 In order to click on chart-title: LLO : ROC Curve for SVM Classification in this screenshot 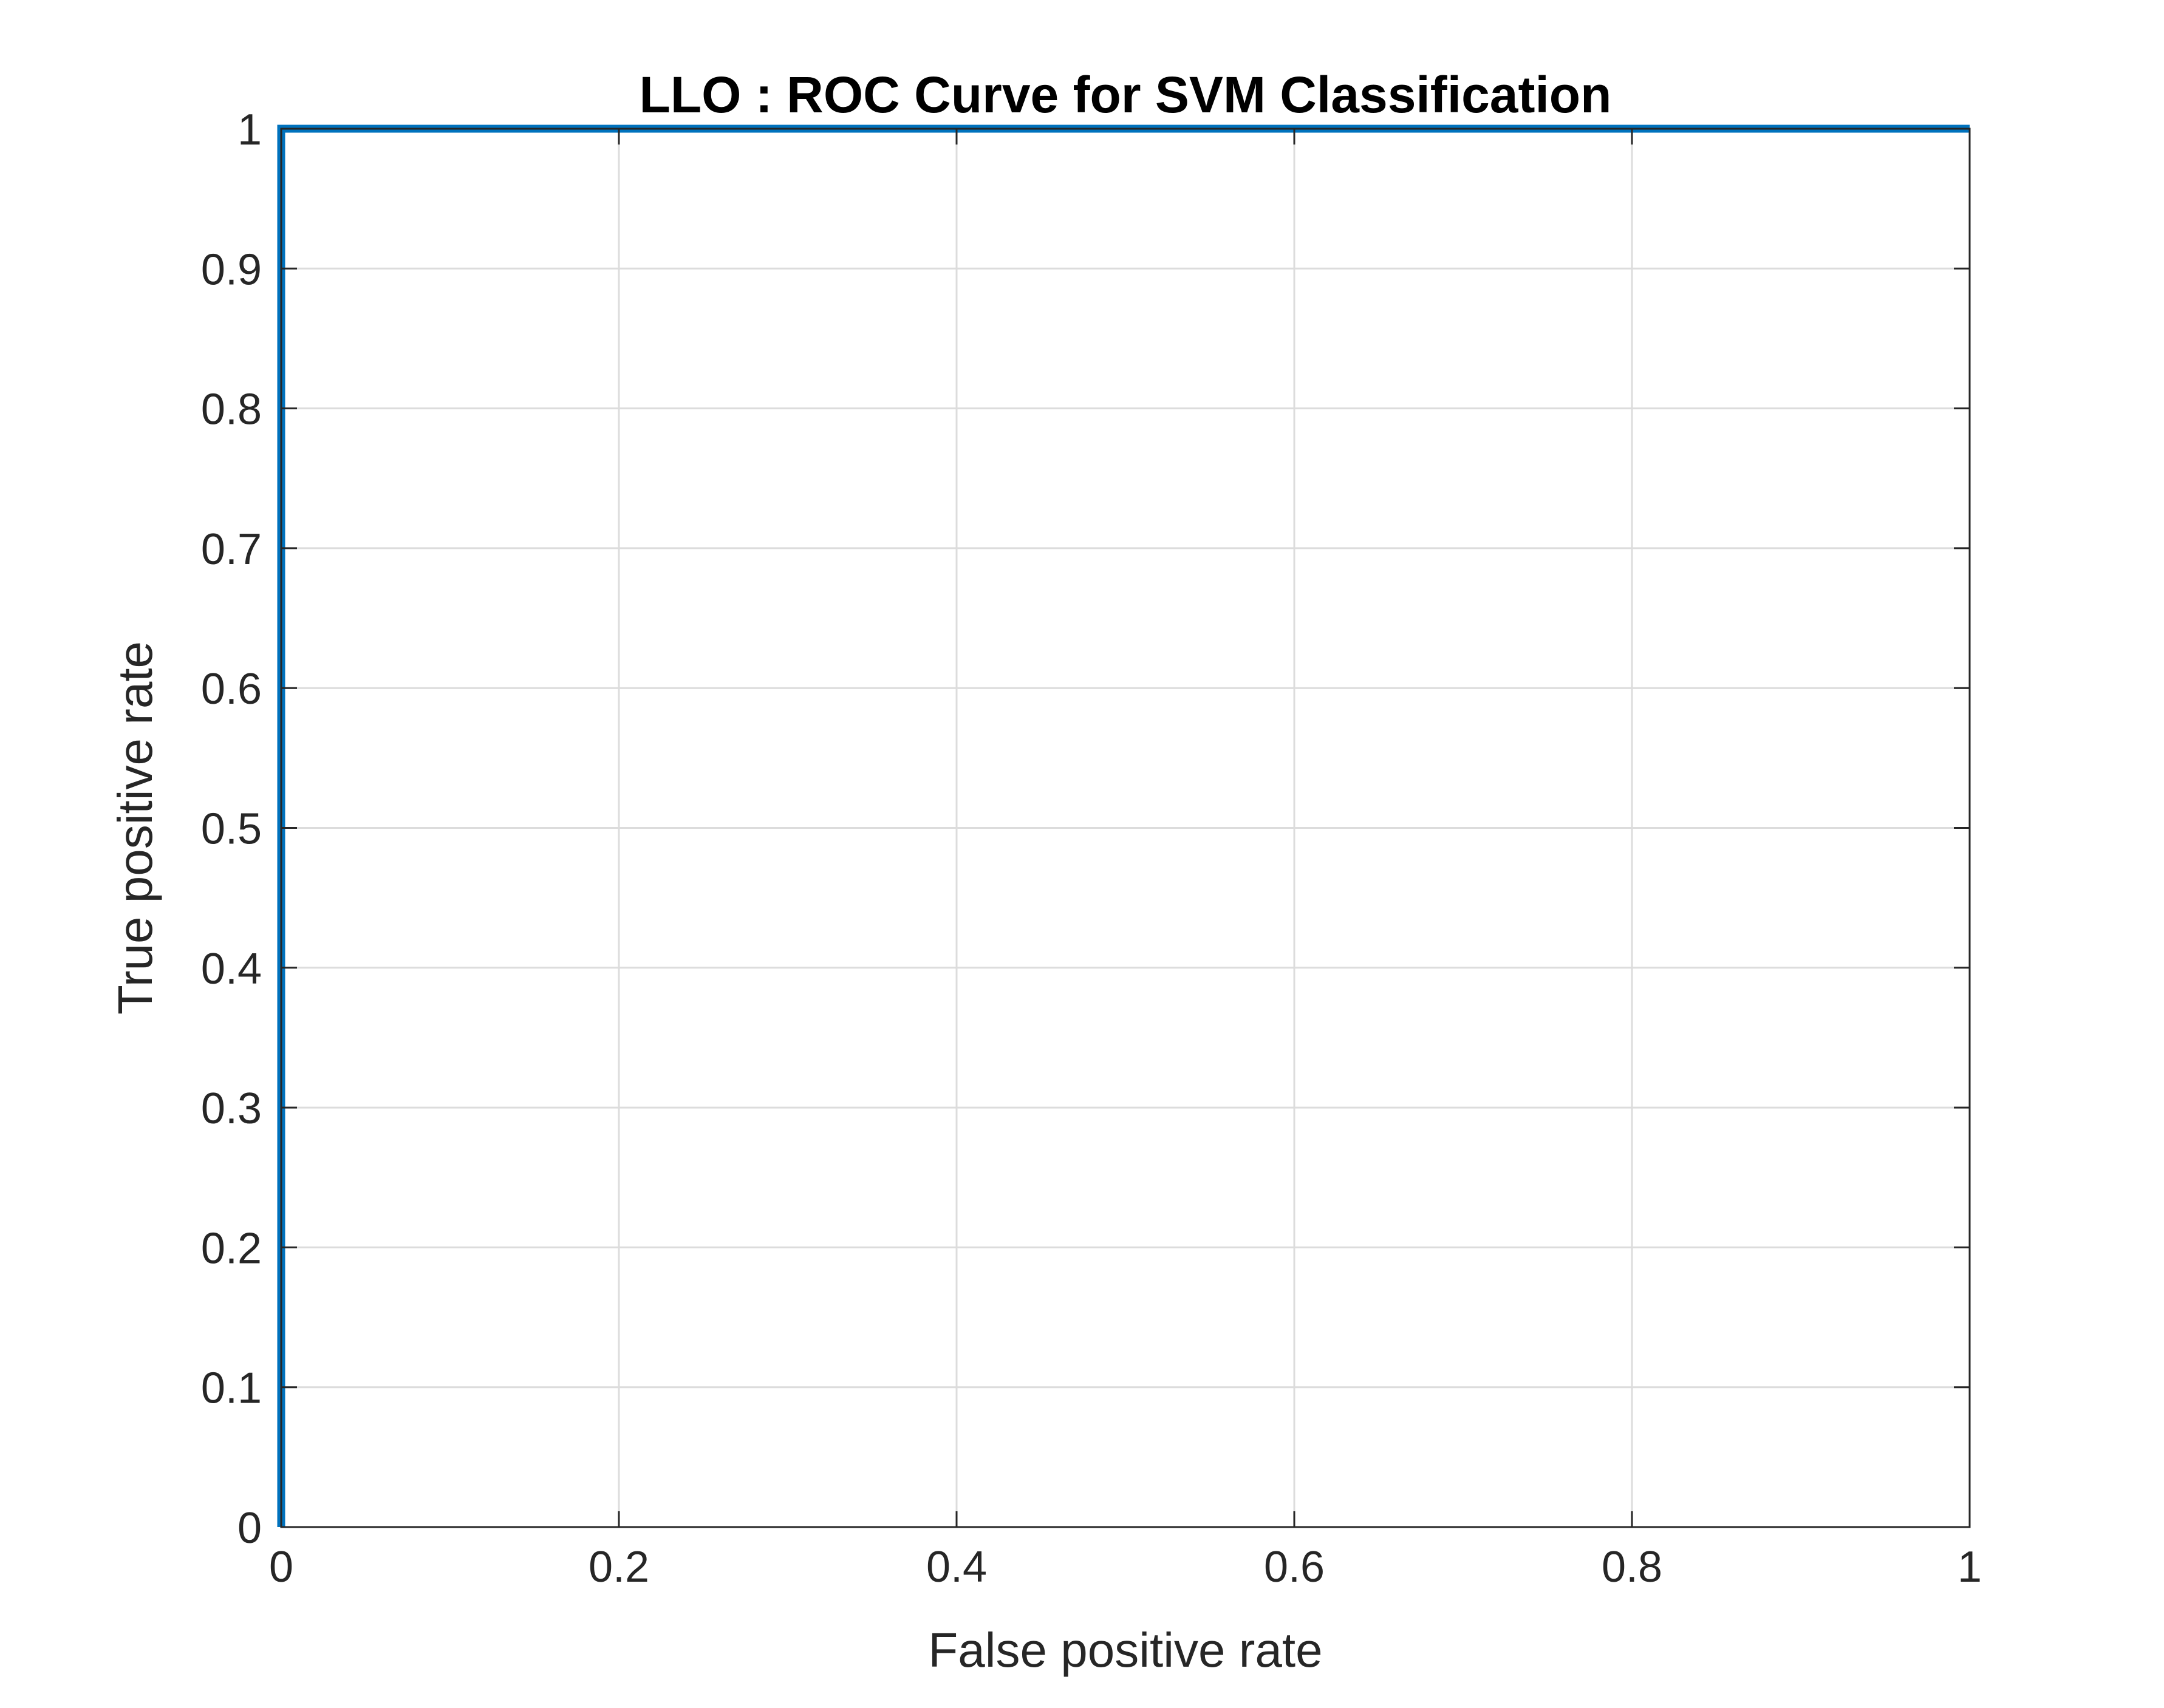, I will do `click(1126, 94)`.